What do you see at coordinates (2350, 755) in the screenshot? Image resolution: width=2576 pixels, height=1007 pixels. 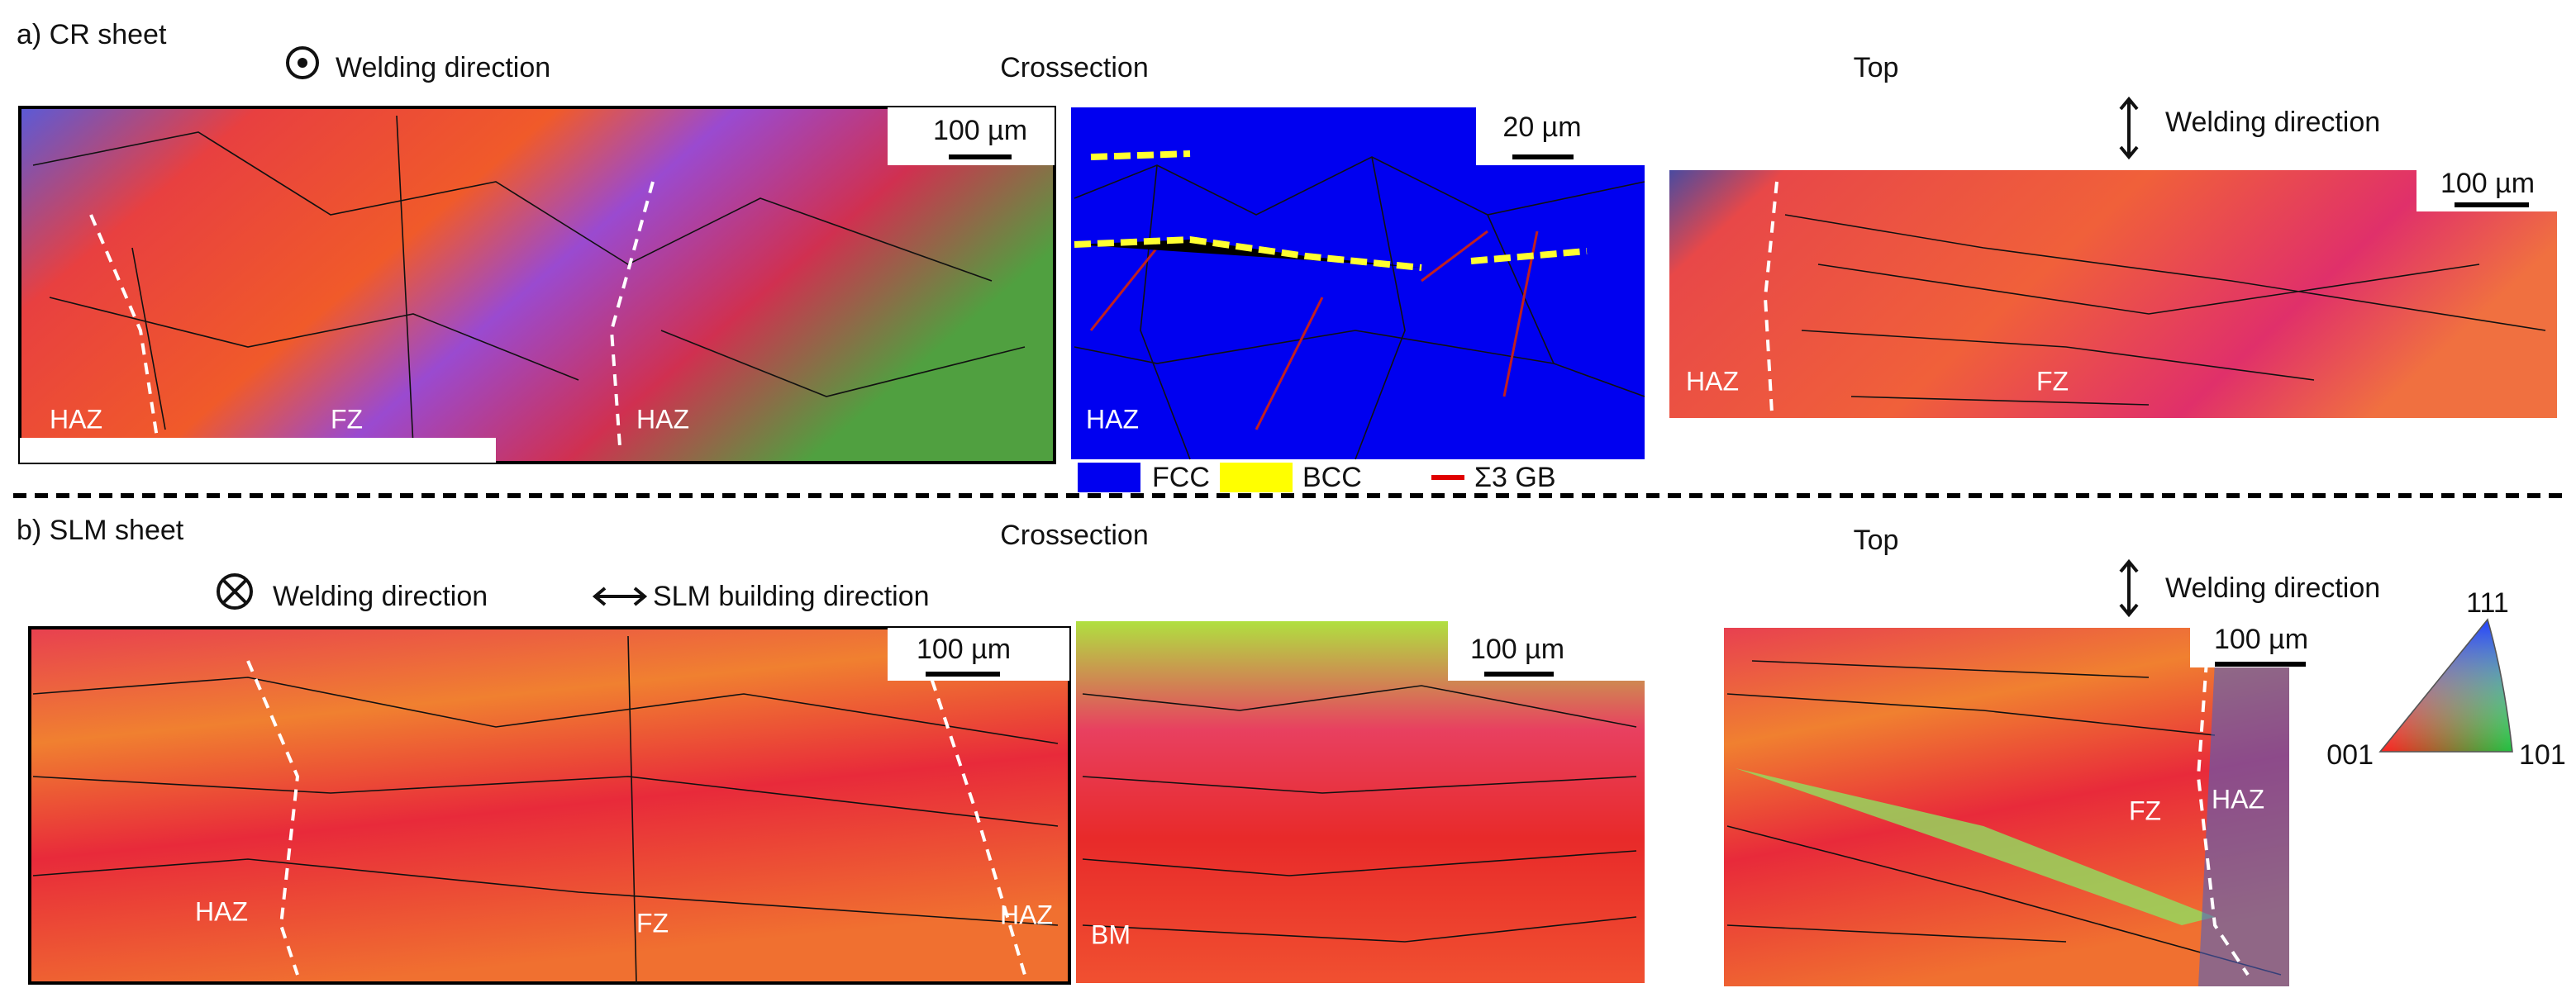 I see `ipf-label: 001` at bounding box center [2350, 755].